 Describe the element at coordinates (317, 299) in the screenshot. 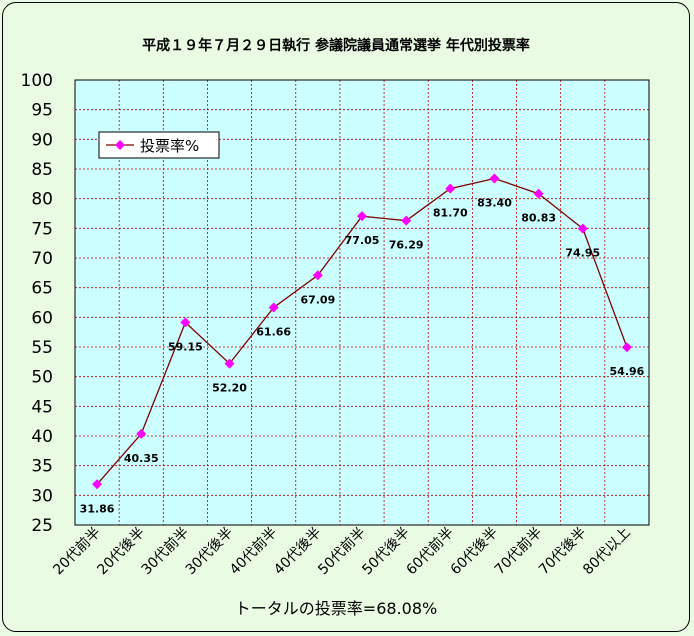

I see `data-label: 67.09` at that location.